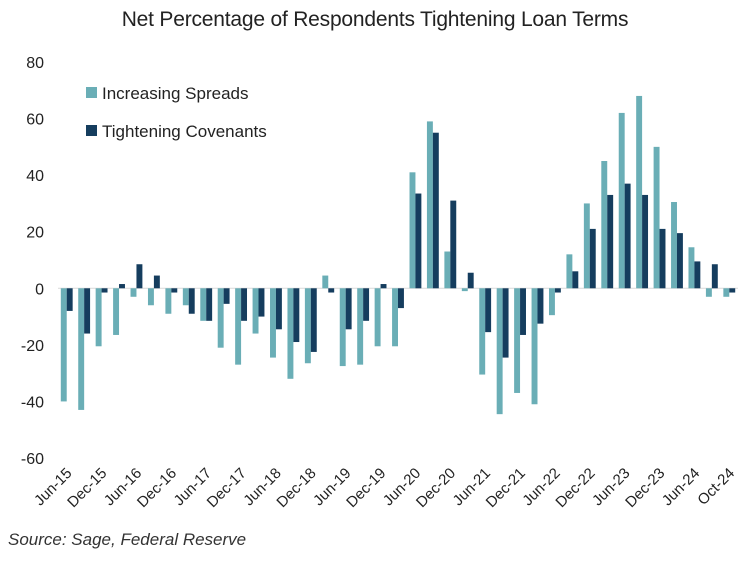 The image size is (750, 563). What do you see at coordinates (91, 130) in the screenshot?
I see `legend-swatch-tightening-covenants` at bounding box center [91, 130].